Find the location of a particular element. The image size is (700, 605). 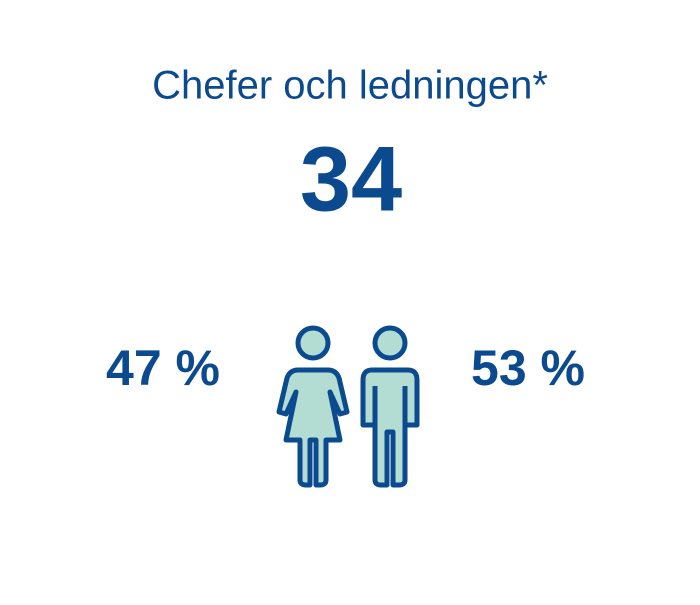

woman-icon is located at coordinates (313, 406).